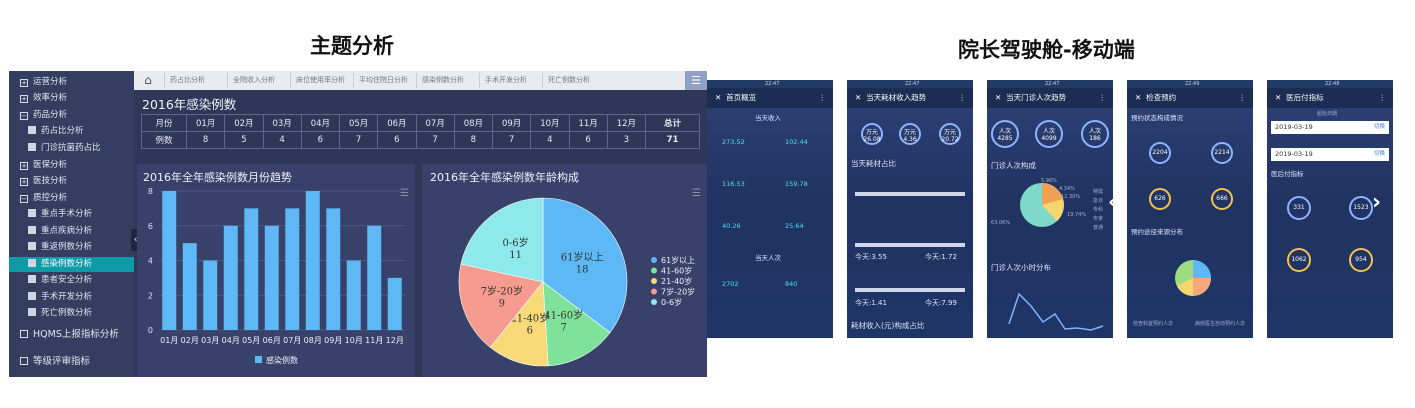  I want to click on sidebar-item: HQMS上报指标分析, so click(71, 334).